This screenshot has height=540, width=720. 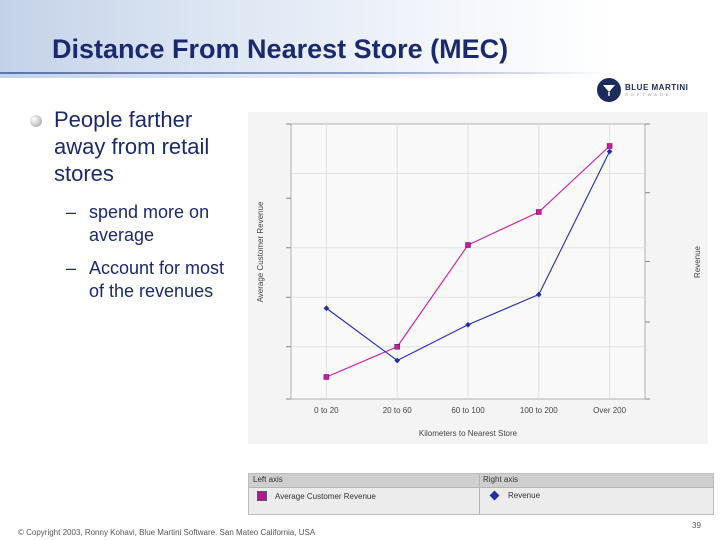 I want to click on y-axis-label-right: Revenue, so click(x=697, y=261).